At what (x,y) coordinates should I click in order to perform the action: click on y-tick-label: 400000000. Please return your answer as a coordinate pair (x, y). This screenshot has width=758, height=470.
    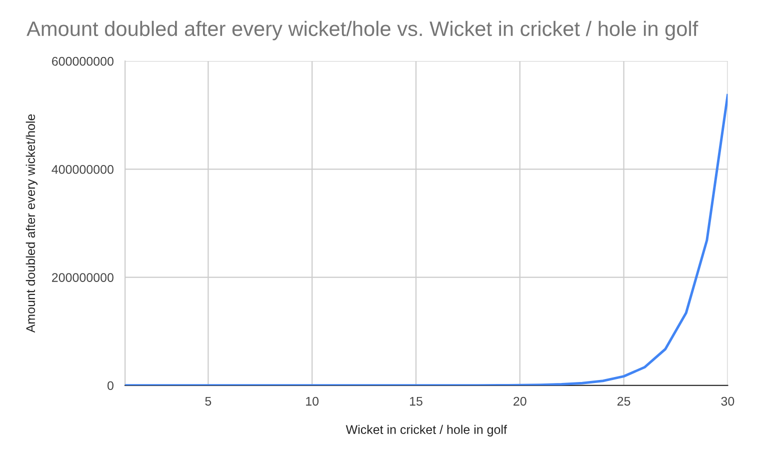
    Looking at the image, I should click on (83, 169).